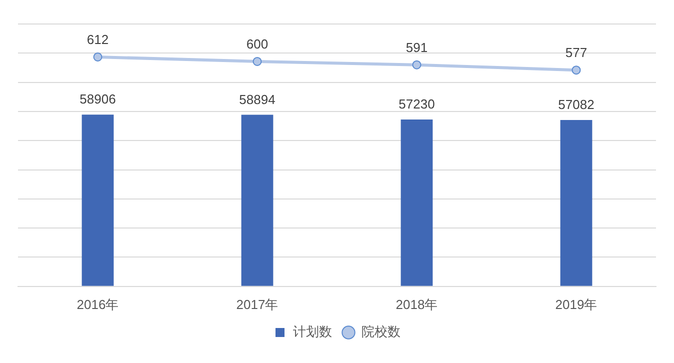 The width and height of the screenshot is (674, 363). What do you see at coordinates (417, 304) in the screenshot?
I see `x-tick-label: 2018年` at bounding box center [417, 304].